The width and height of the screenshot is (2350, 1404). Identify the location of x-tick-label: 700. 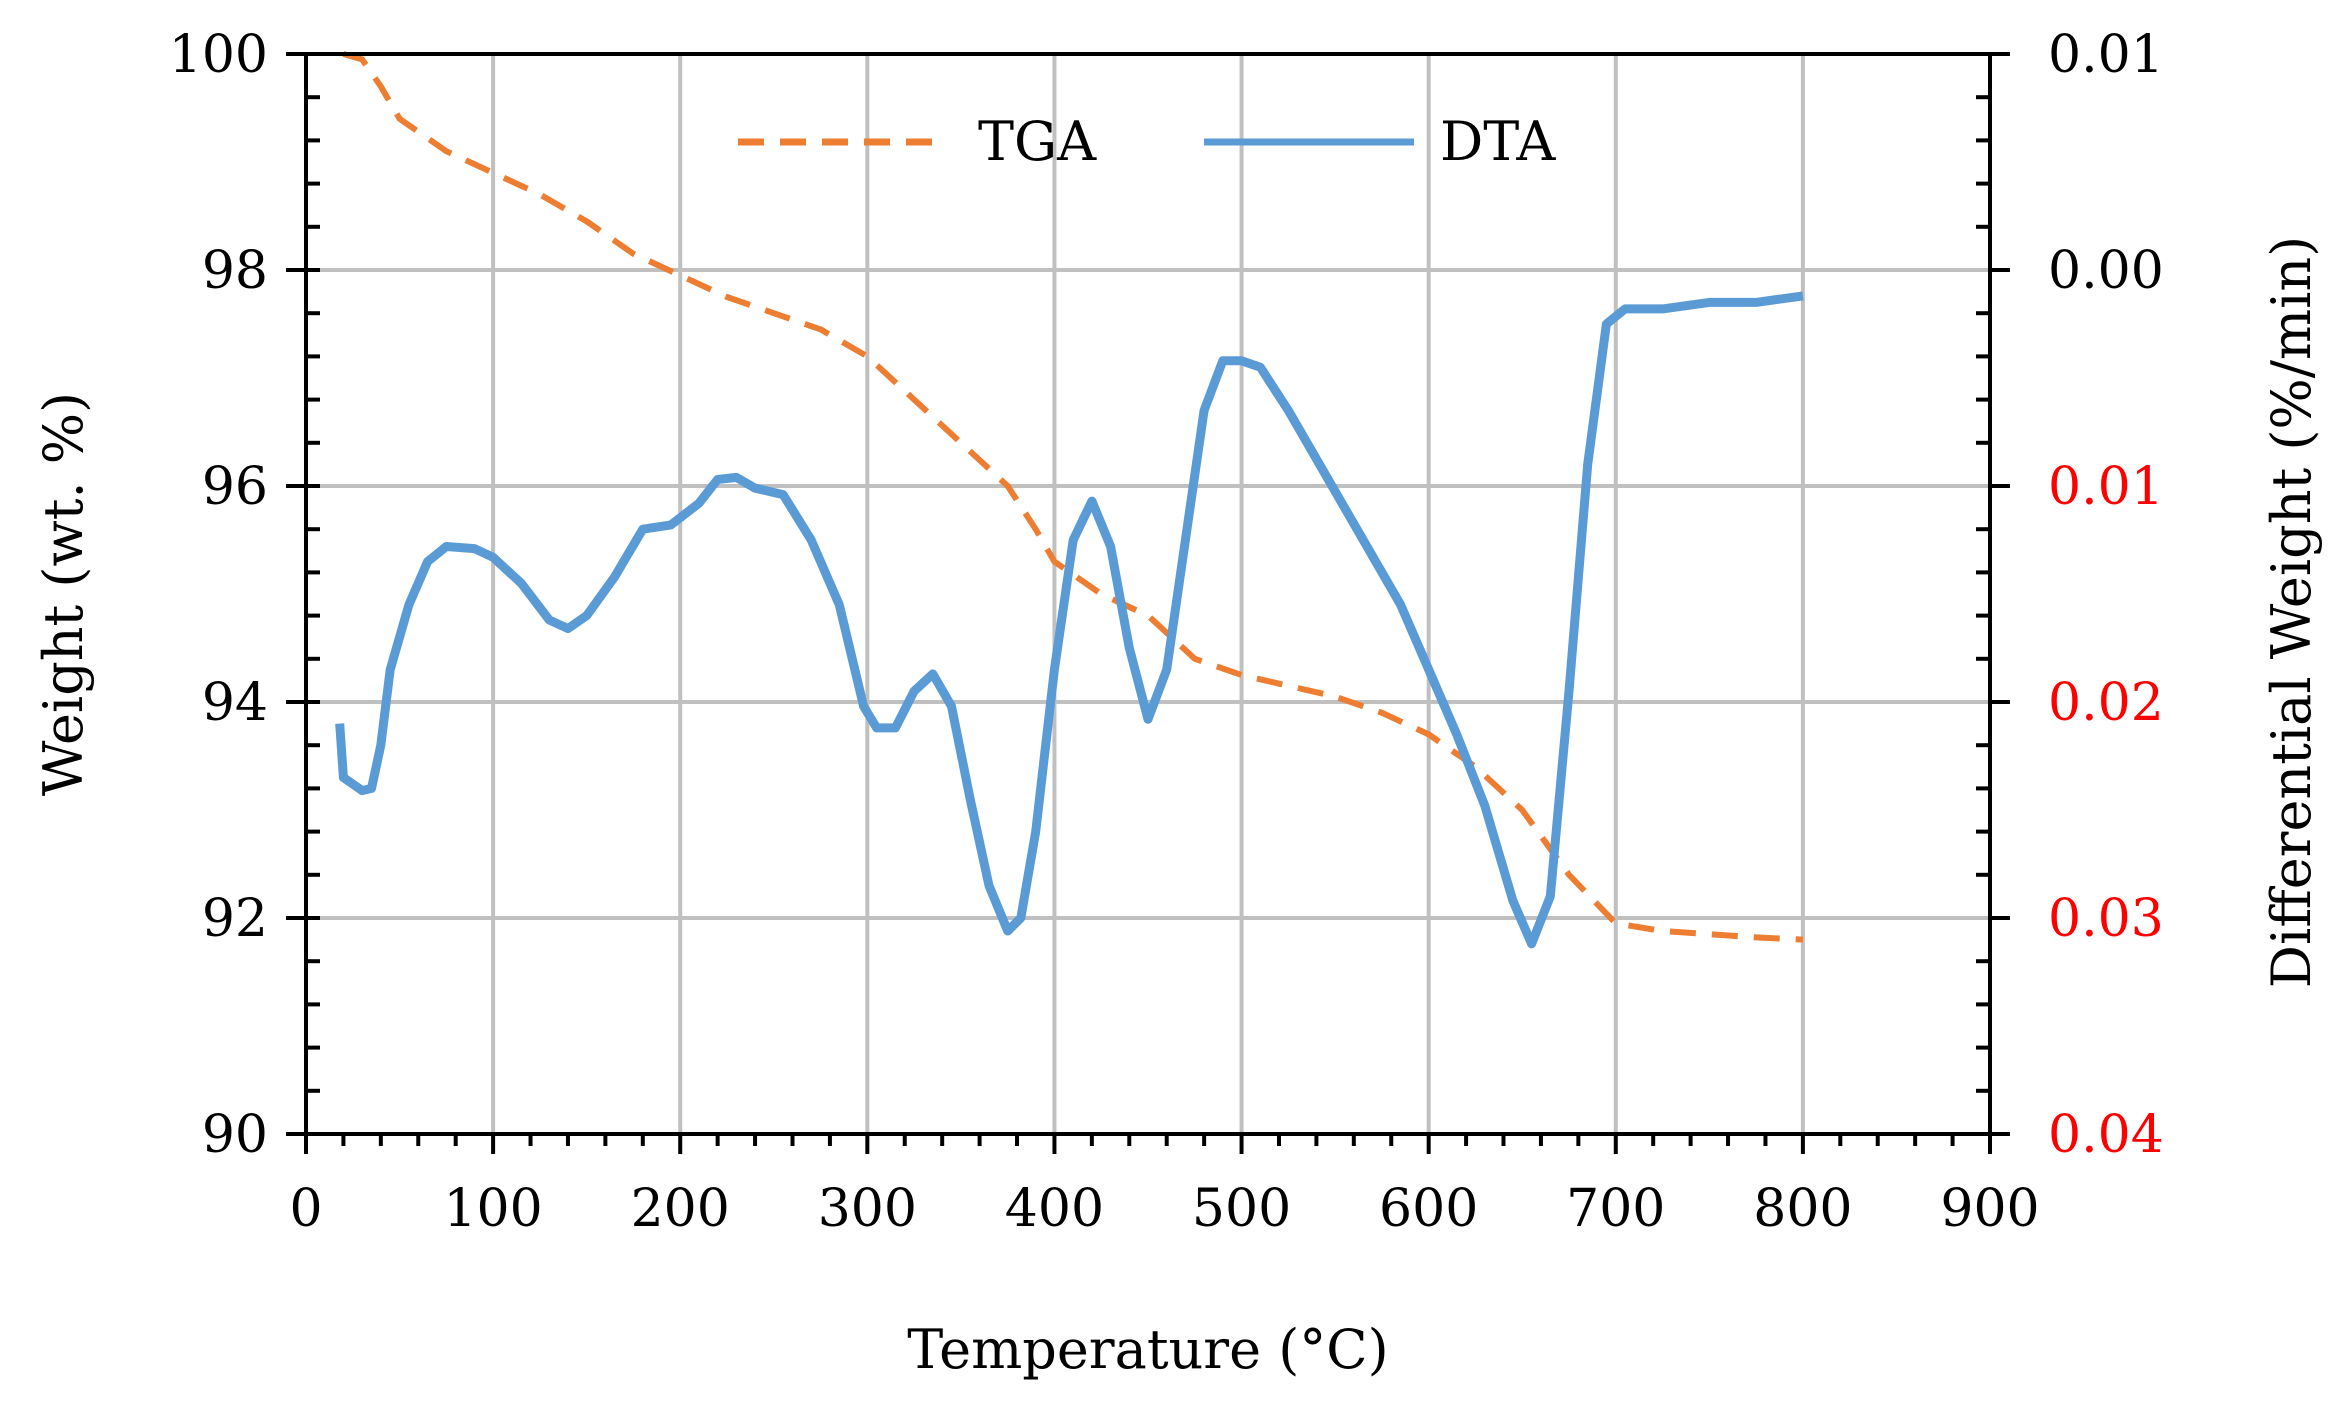
(1615, 1209).